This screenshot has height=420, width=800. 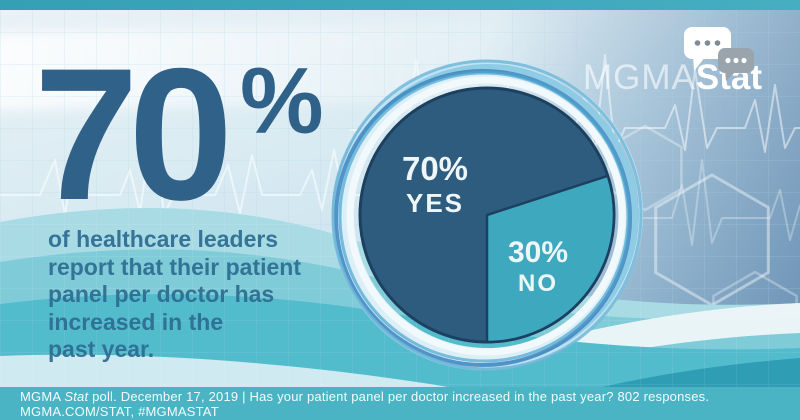 What do you see at coordinates (76, 396) in the screenshot?
I see `footer-brand-italic: Stat` at bounding box center [76, 396].